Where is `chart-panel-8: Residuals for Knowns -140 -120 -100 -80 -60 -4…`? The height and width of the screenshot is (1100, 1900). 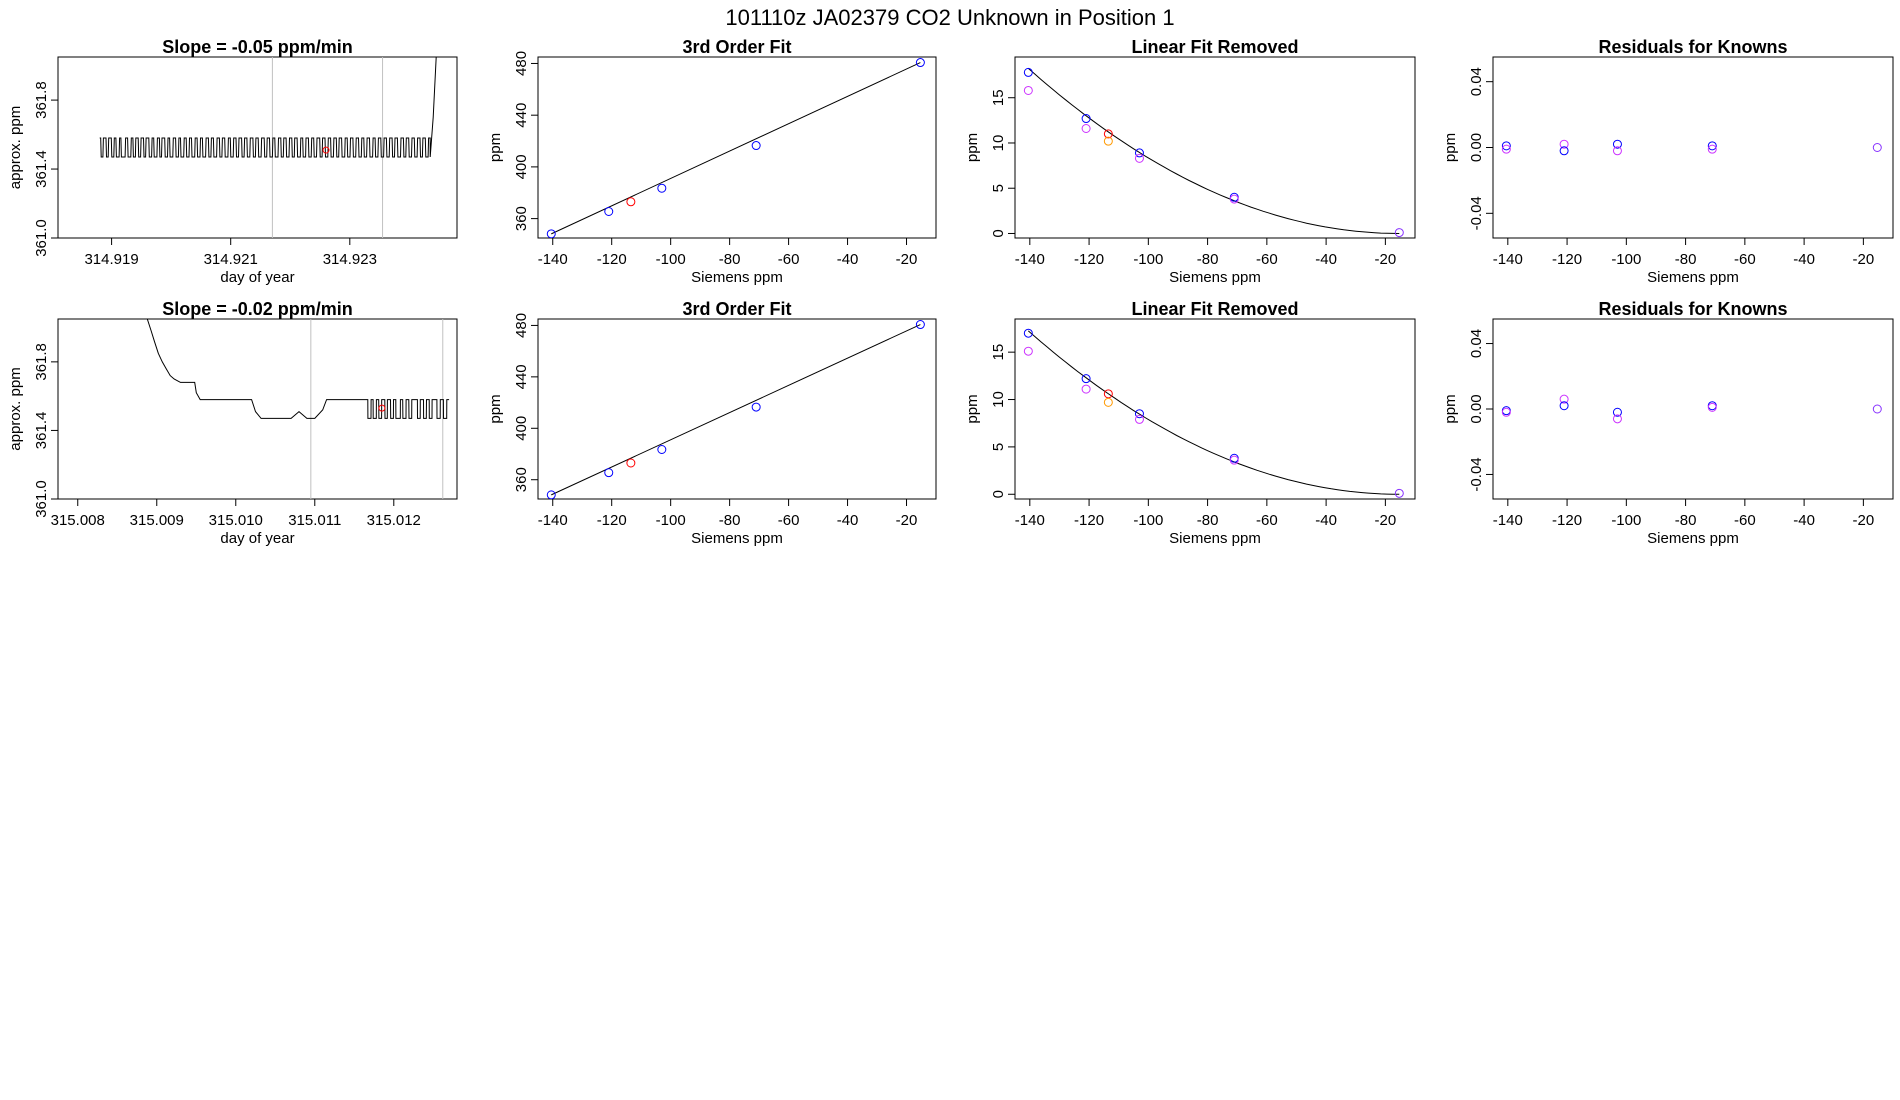
chart-panel-8: Residuals for Knowns -140 -120 -100 -80 -60 -4… is located at coordinates (1668, 423).